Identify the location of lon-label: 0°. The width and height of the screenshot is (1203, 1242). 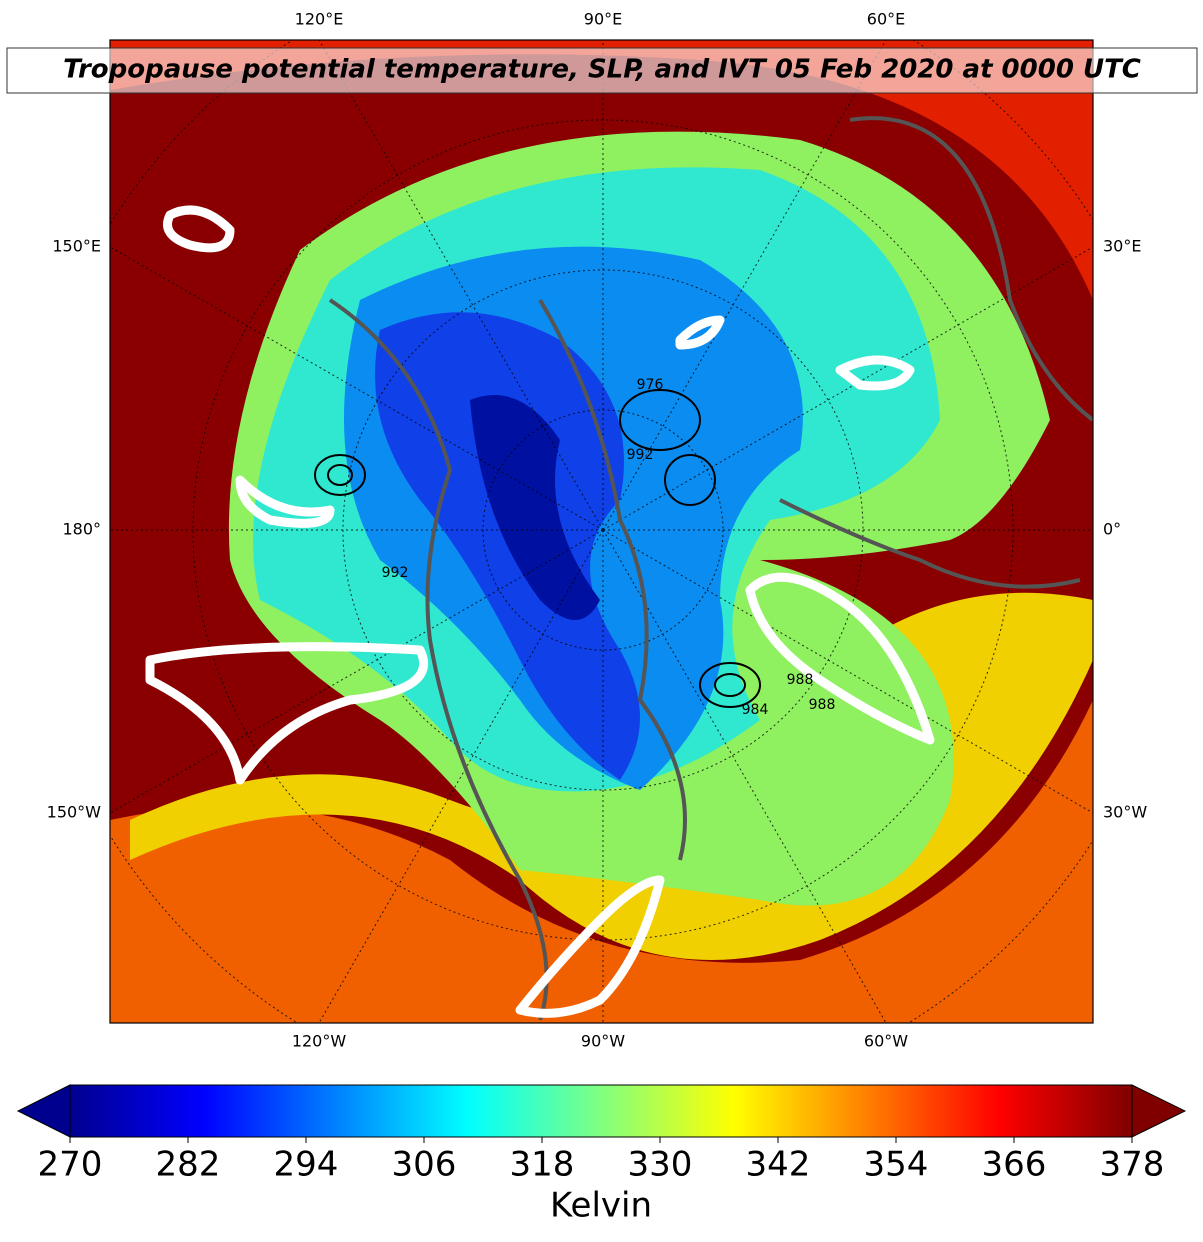
(1112, 529).